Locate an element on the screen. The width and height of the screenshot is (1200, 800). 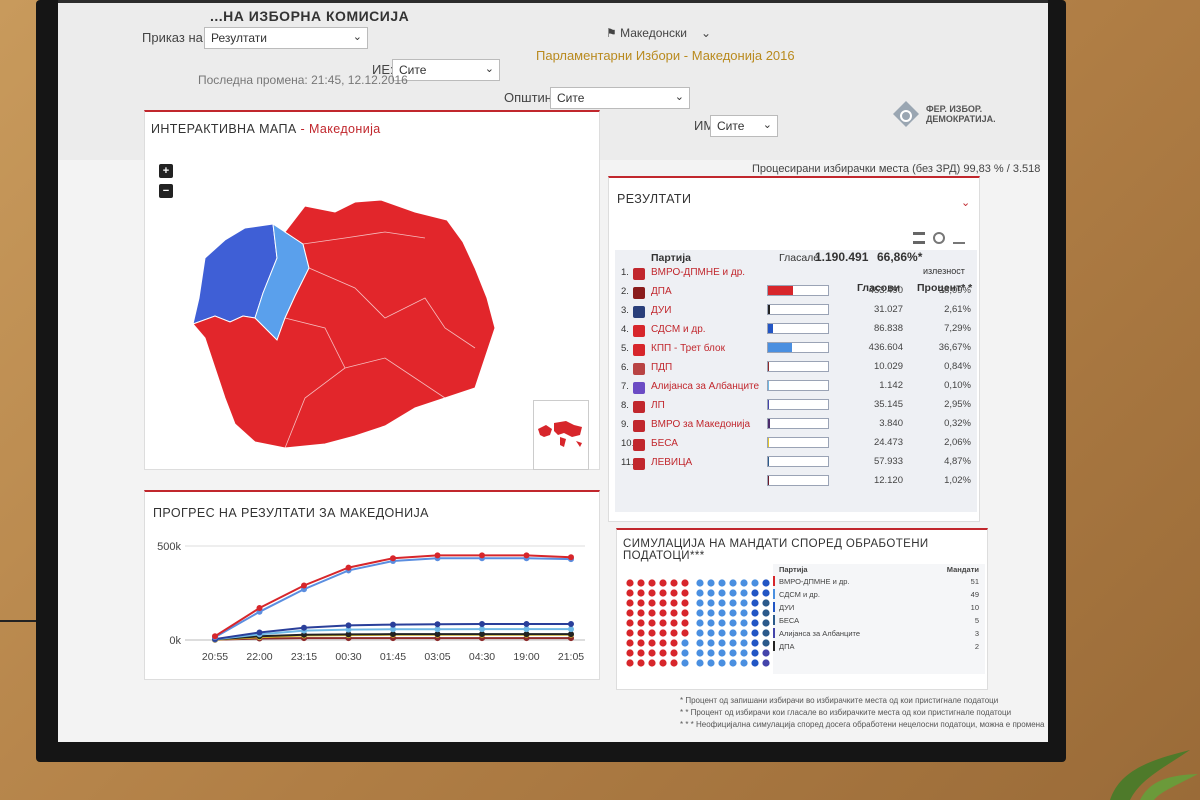
macedonia-map is located at coordinates (345, 328).